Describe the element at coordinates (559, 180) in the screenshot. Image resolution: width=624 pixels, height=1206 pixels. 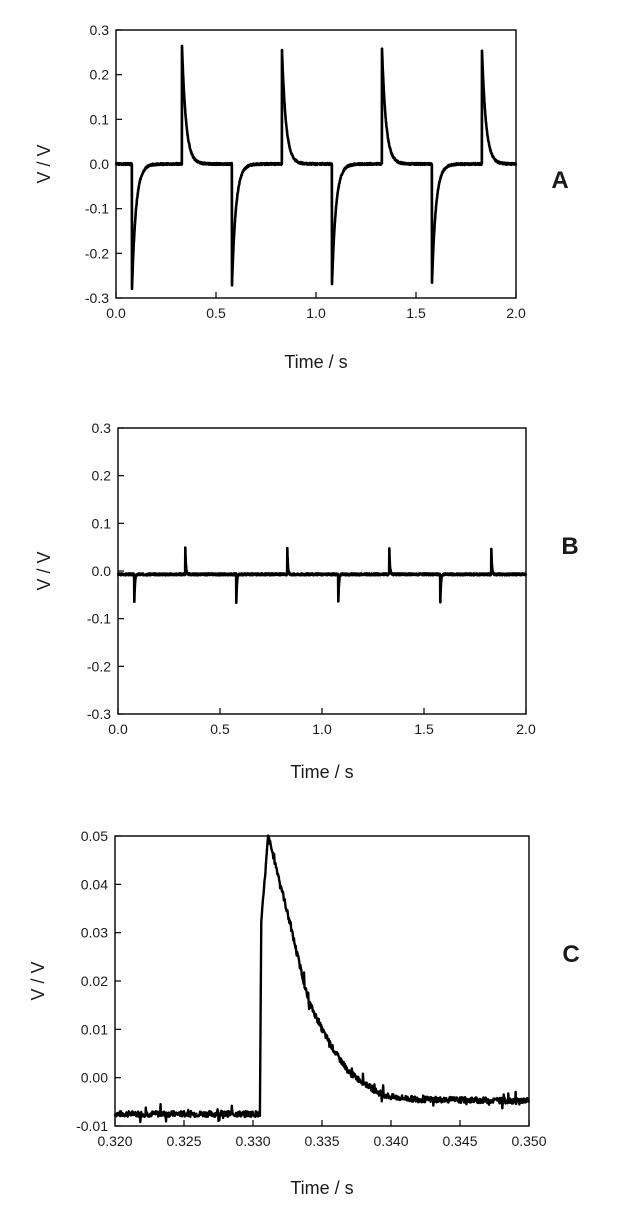
I see `panel-a-letter: A` at that location.